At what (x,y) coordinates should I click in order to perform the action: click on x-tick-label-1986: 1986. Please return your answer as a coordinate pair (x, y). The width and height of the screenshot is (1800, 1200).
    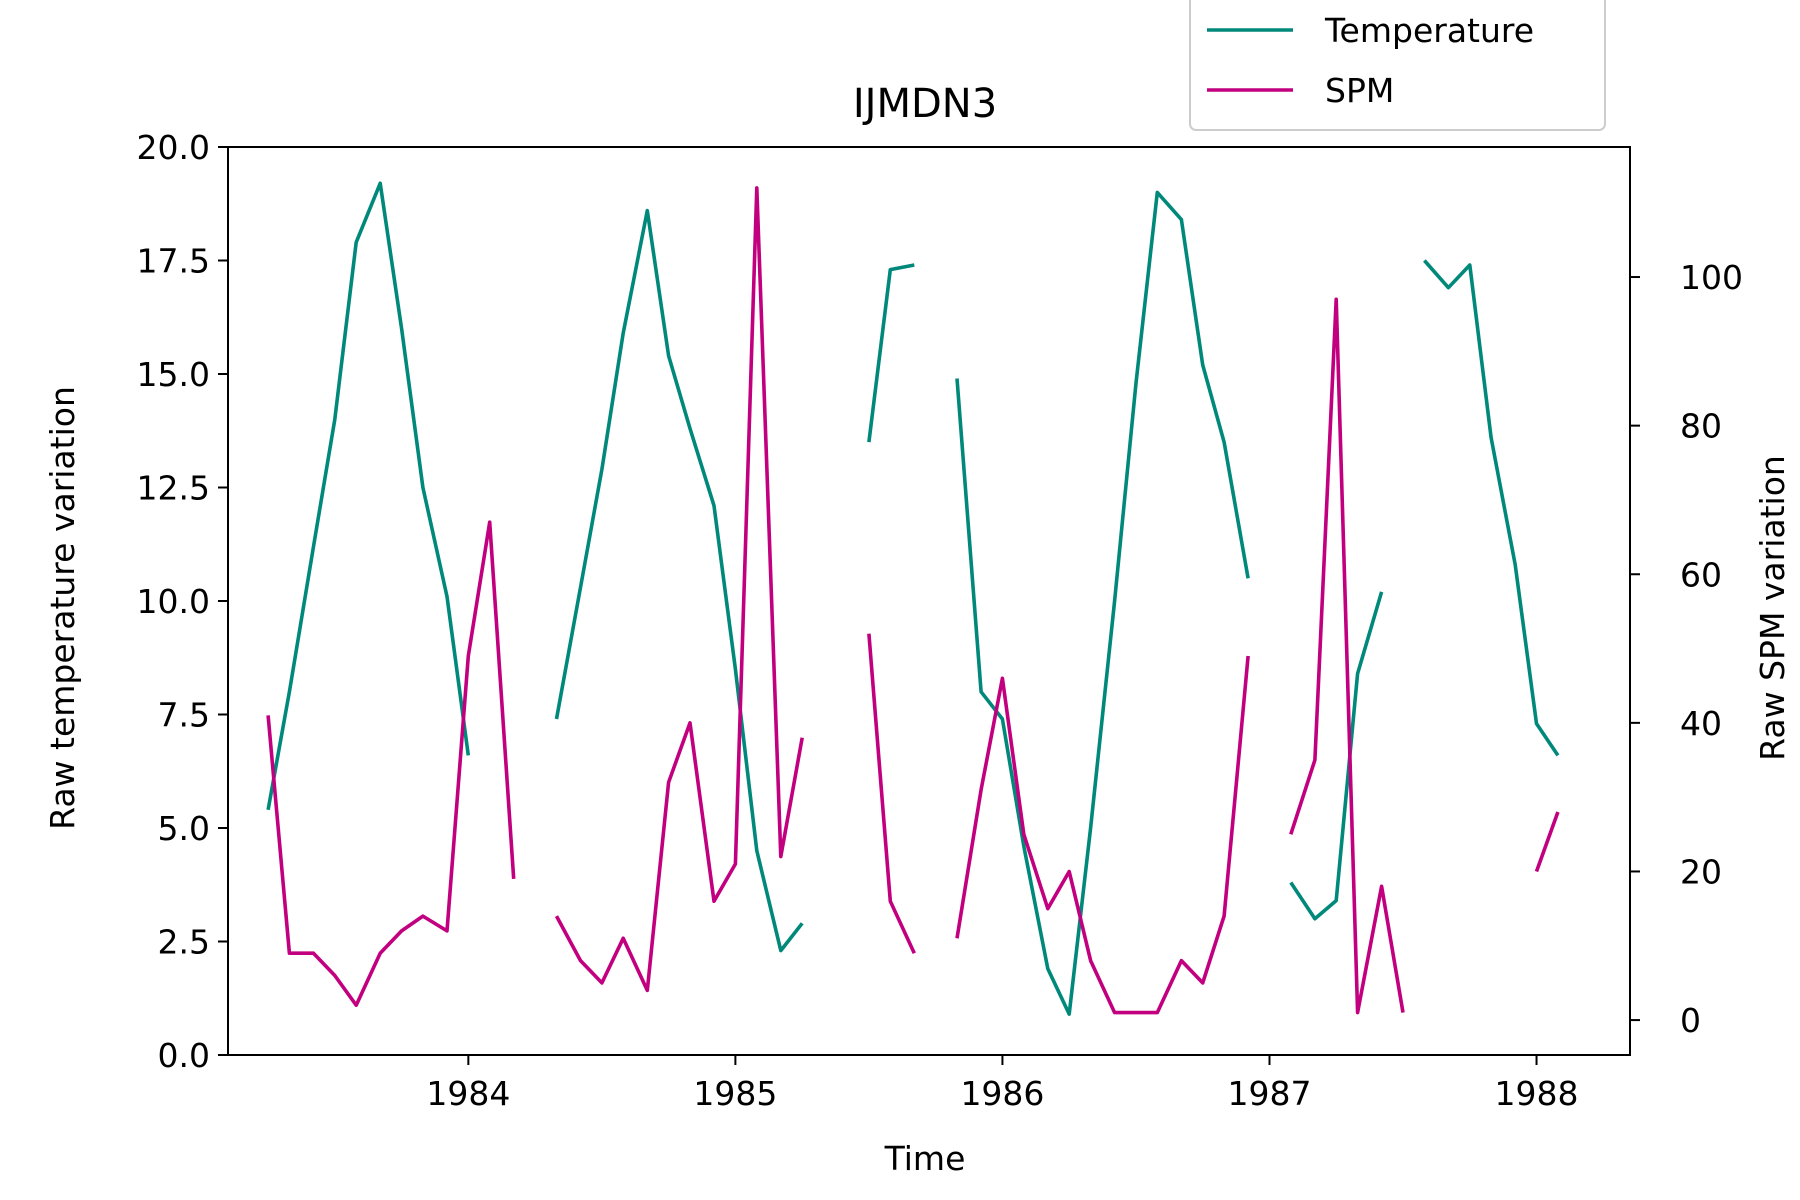
    Looking at the image, I should click on (1002, 1093).